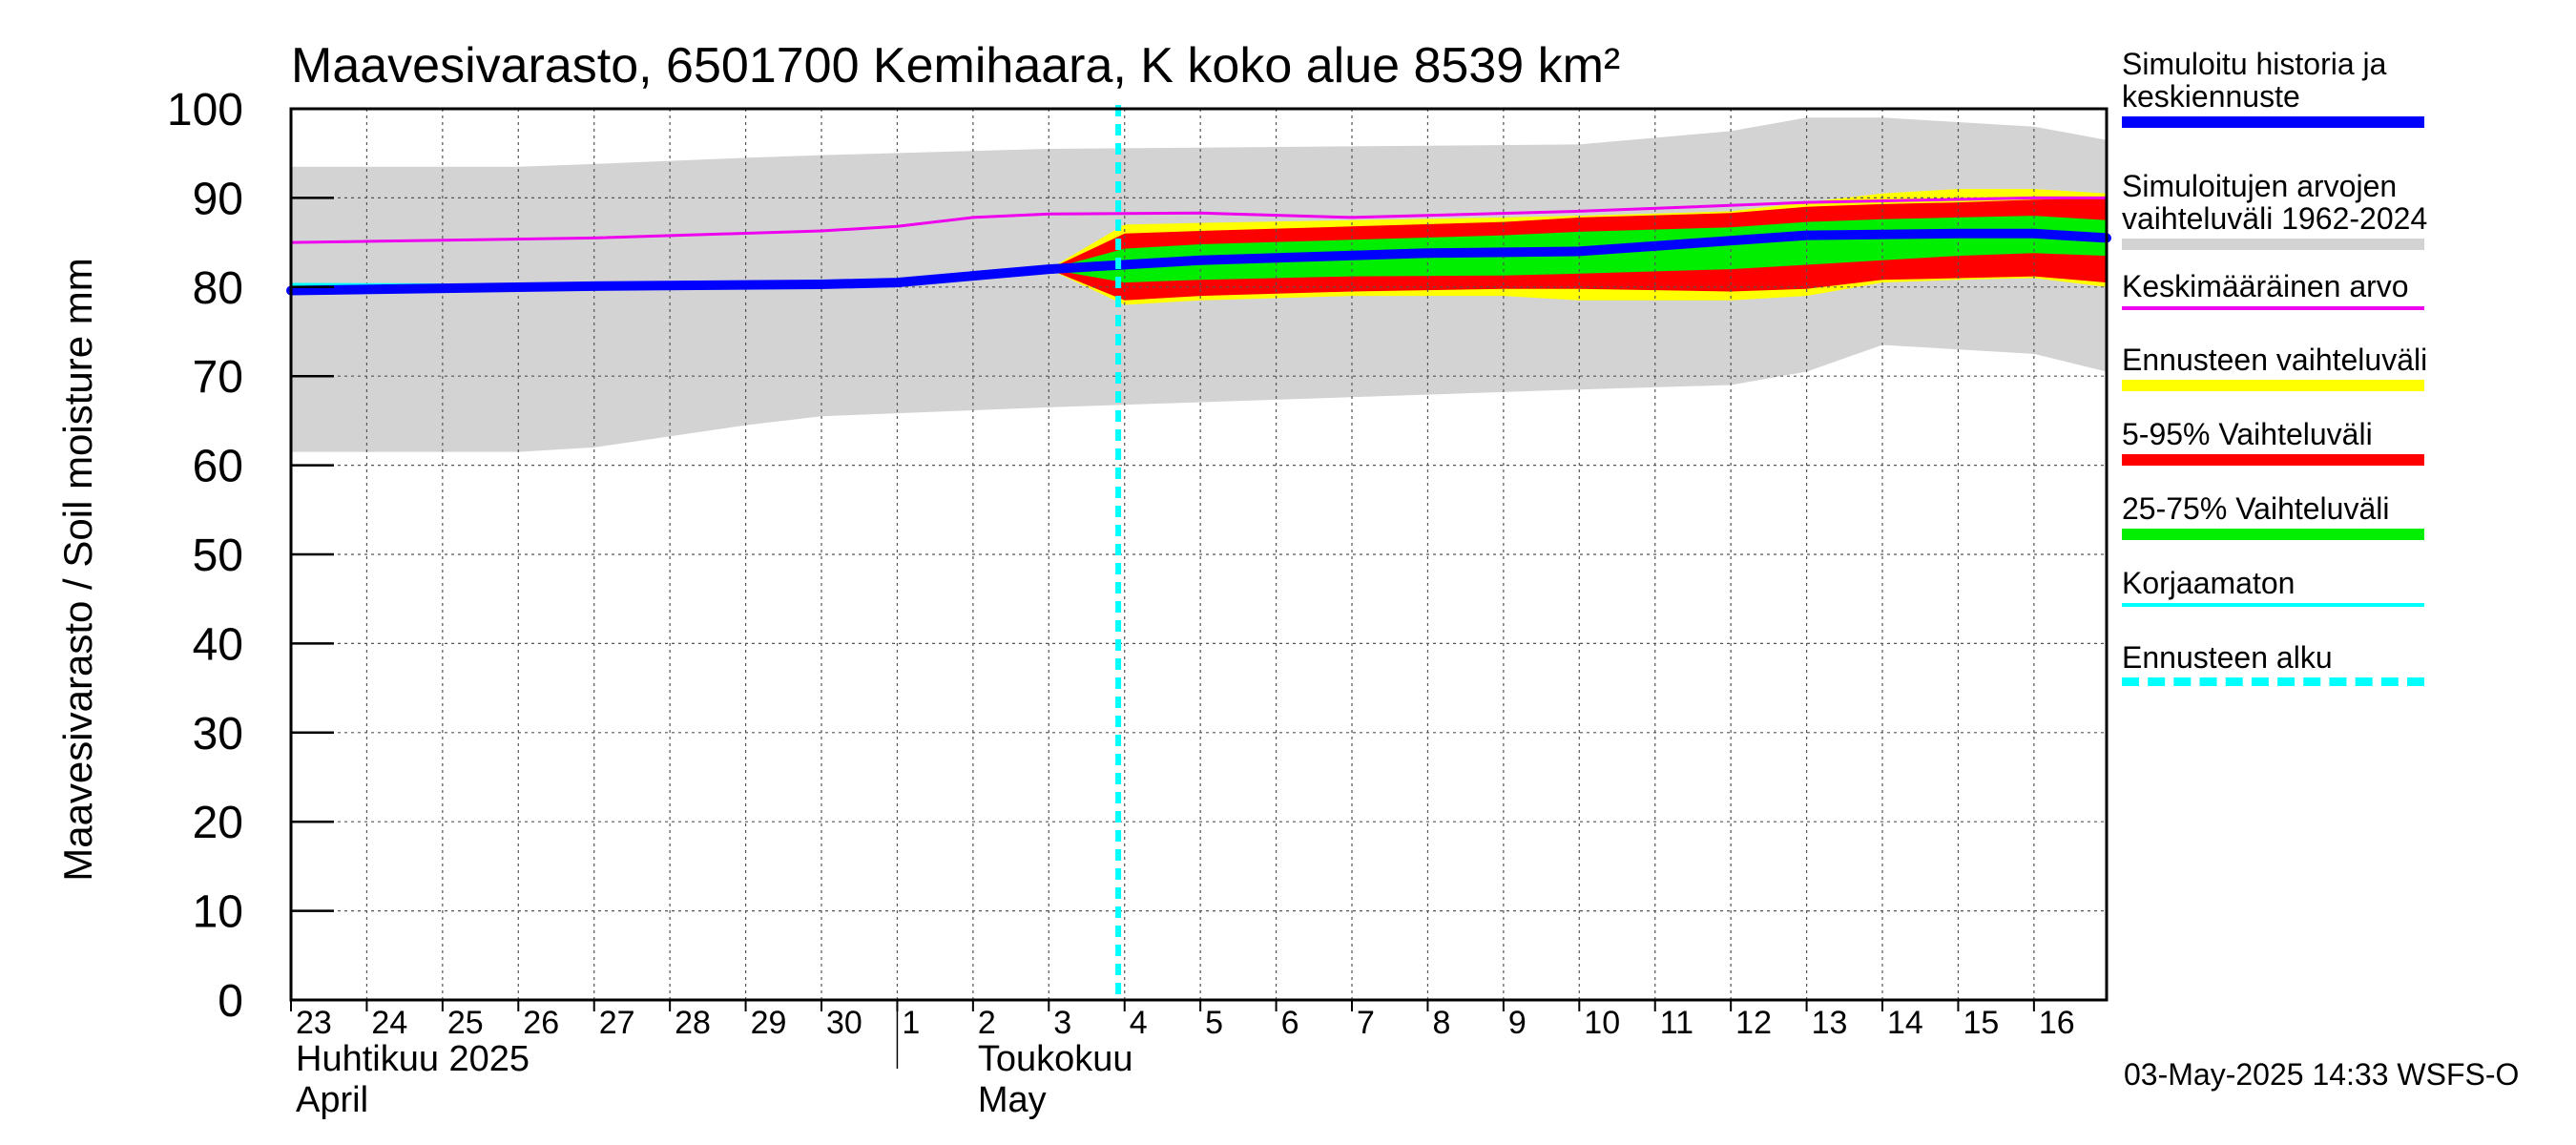  I want to click on legend-label: Simuloitu historia ja keskiennuste, so click(2254, 80).